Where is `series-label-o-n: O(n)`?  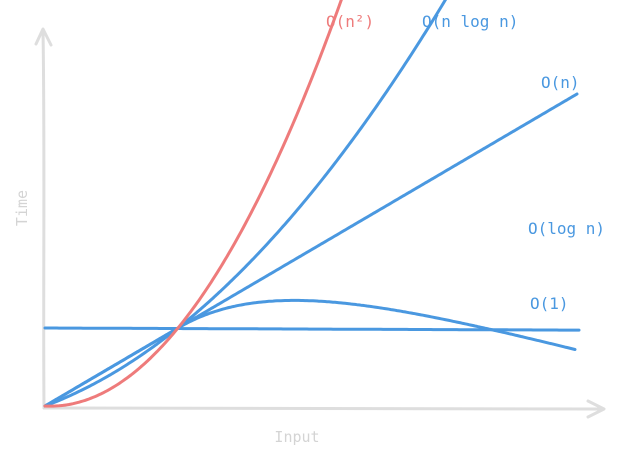
series-label-o-n: O(n) is located at coordinates (560, 82).